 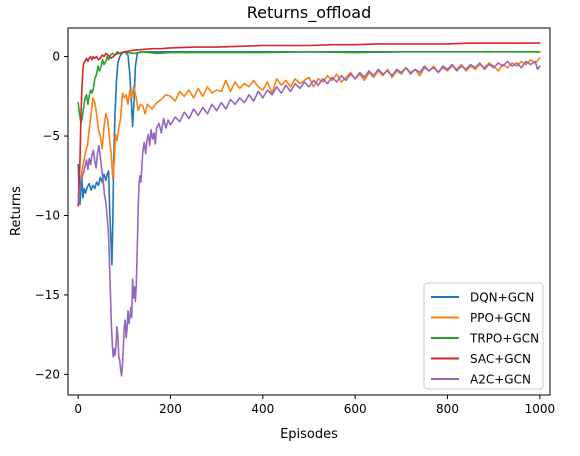 I want to click on series-line-trpo-gcn, so click(x=309, y=87).